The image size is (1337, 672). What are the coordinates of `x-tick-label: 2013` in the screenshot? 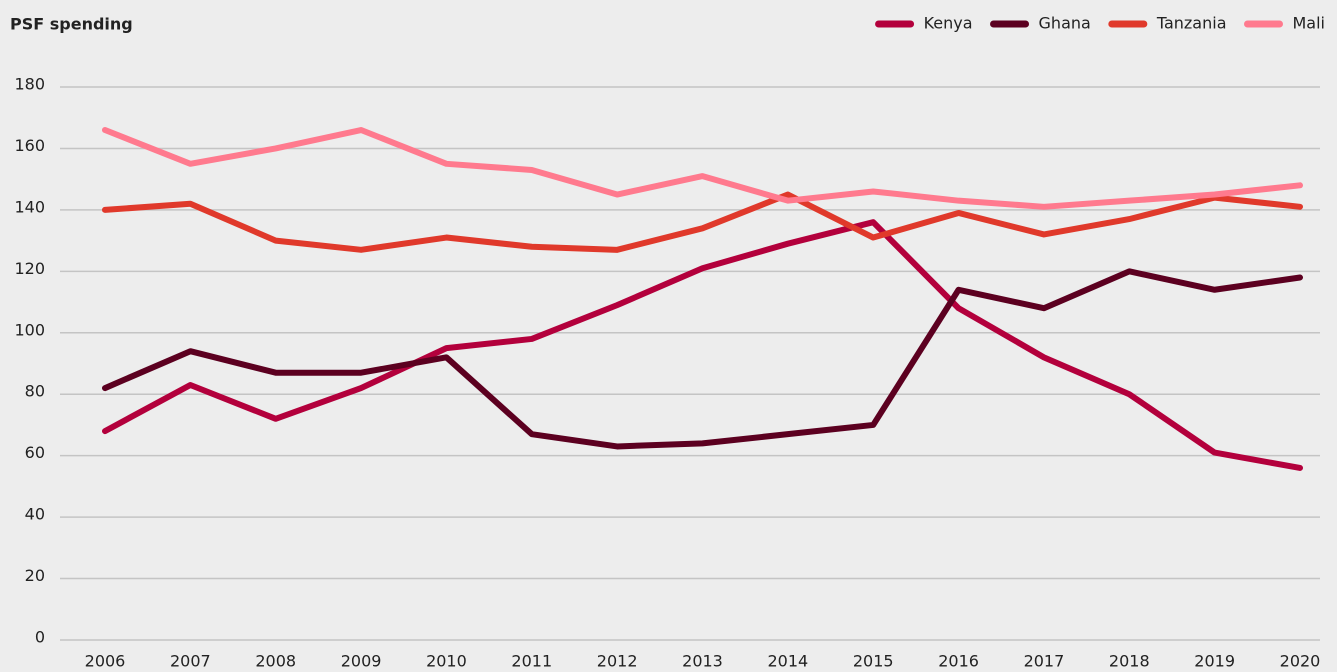 It's located at (702, 661).